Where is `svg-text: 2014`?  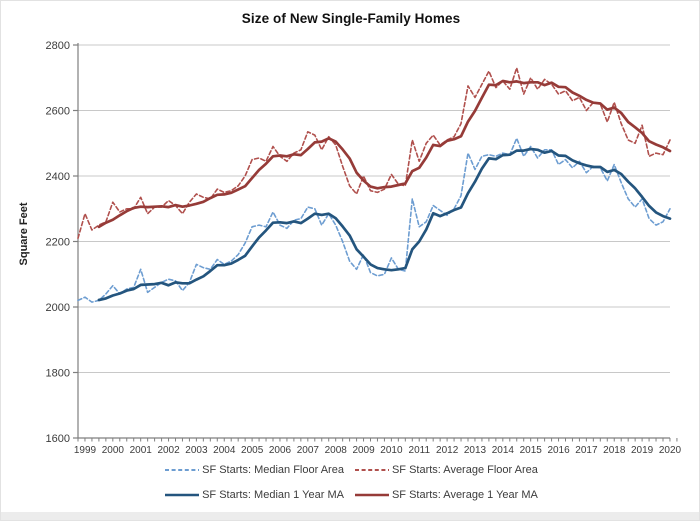
svg-text: 2014 is located at coordinates (503, 450).